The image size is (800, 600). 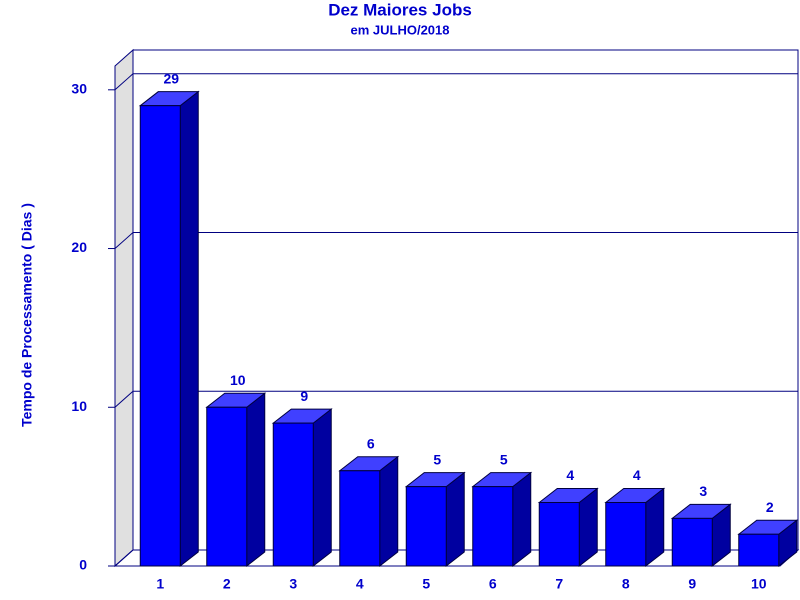 What do you see at coordinates (692, 584) in the screenshot?
I see `x-tick-label: 9` at bounding box center [692, 584].